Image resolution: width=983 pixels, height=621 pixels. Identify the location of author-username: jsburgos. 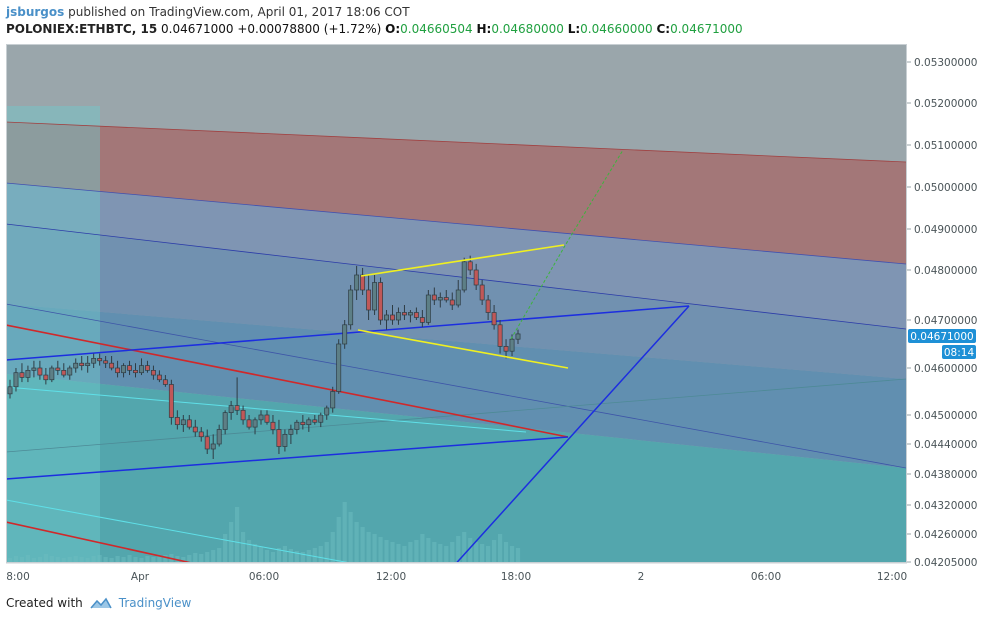
(35, 12).